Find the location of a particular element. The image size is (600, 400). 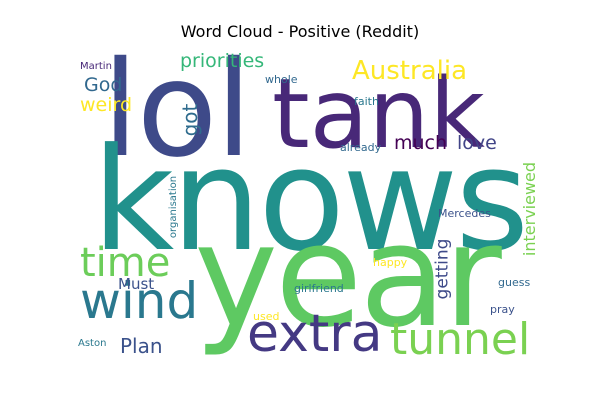

word-got: got is located at coordinates (190, 120).